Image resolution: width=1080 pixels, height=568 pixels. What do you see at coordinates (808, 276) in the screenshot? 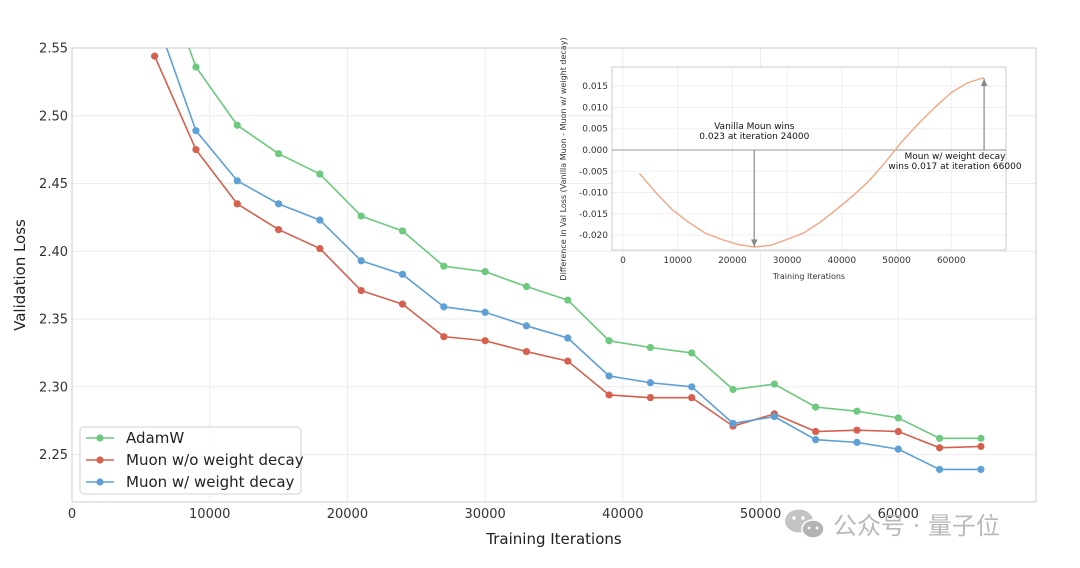
I see `inset-x-axis-title: Training Iterations` at bounding box center [808, 276].